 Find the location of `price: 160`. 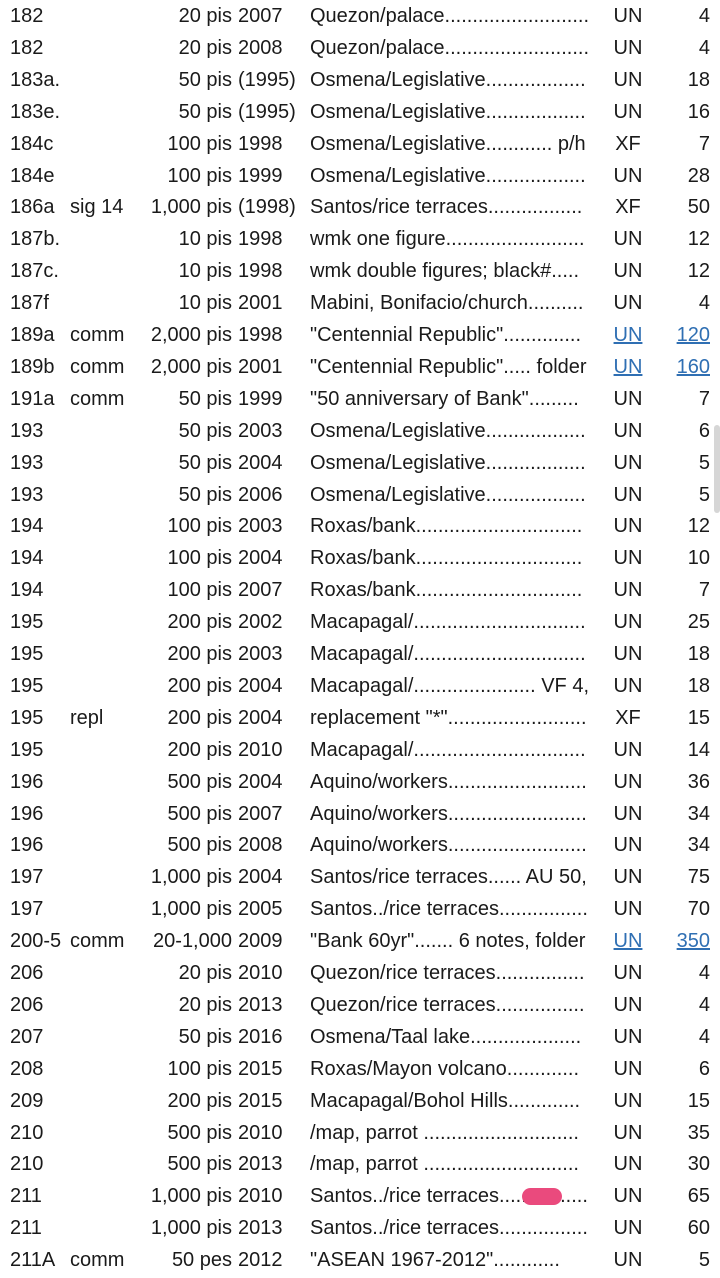

price: 160 is located at coordinates (693, 366).